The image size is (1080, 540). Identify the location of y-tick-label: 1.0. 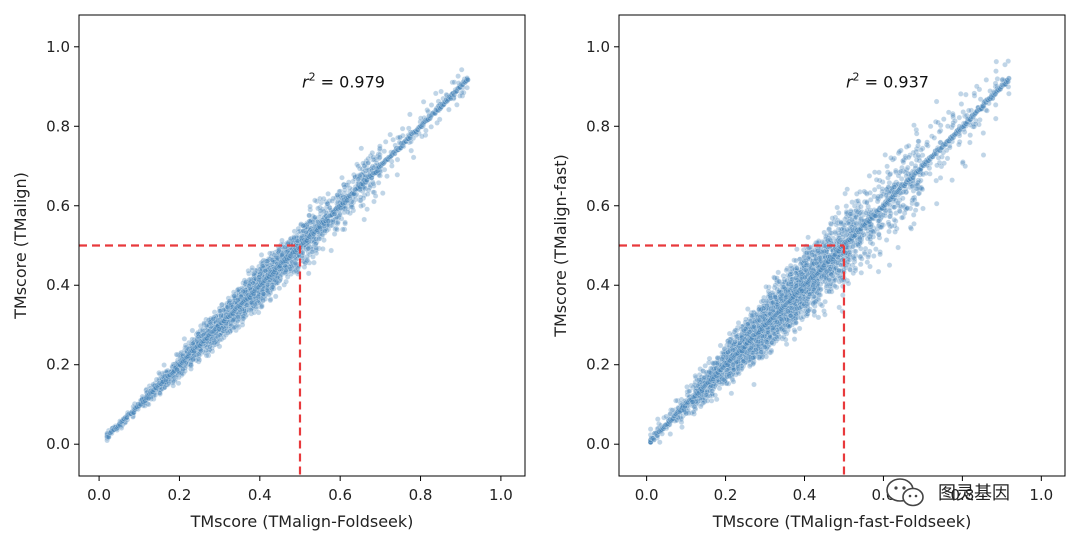
(58, 47).